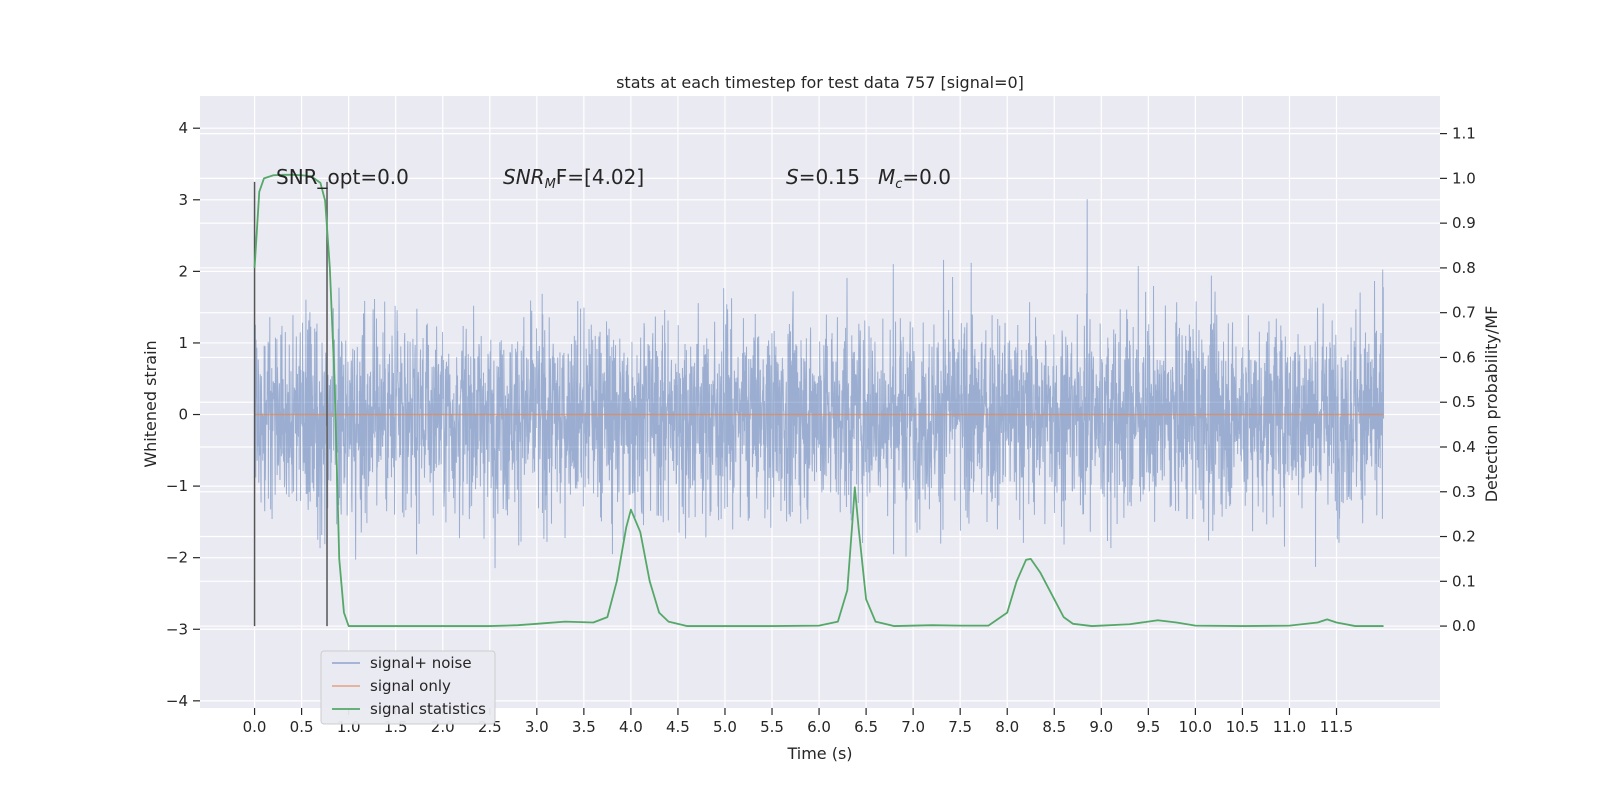  I want to click on annotation-mc-subscript: c, so click(898, 184).